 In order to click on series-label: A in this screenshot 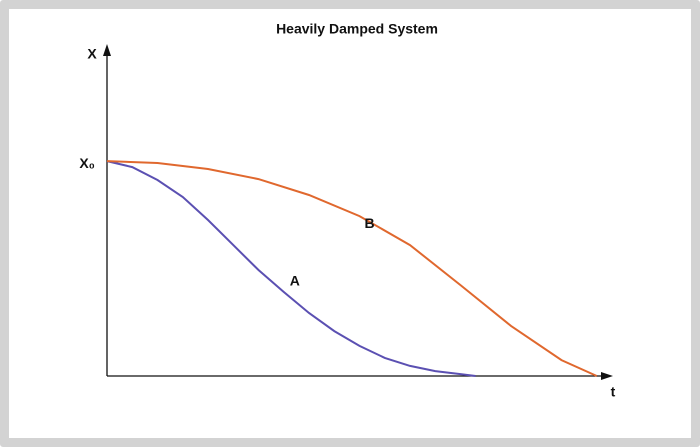, I will do `click(295, 281)`.